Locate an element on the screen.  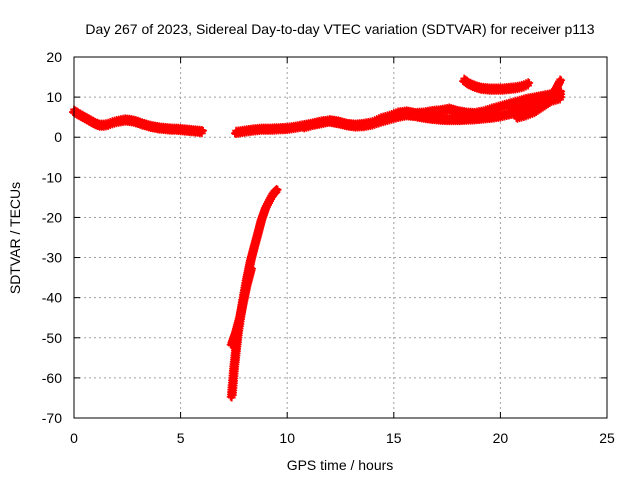
y-tick-label: -40 is located at coordinates (52, 298).